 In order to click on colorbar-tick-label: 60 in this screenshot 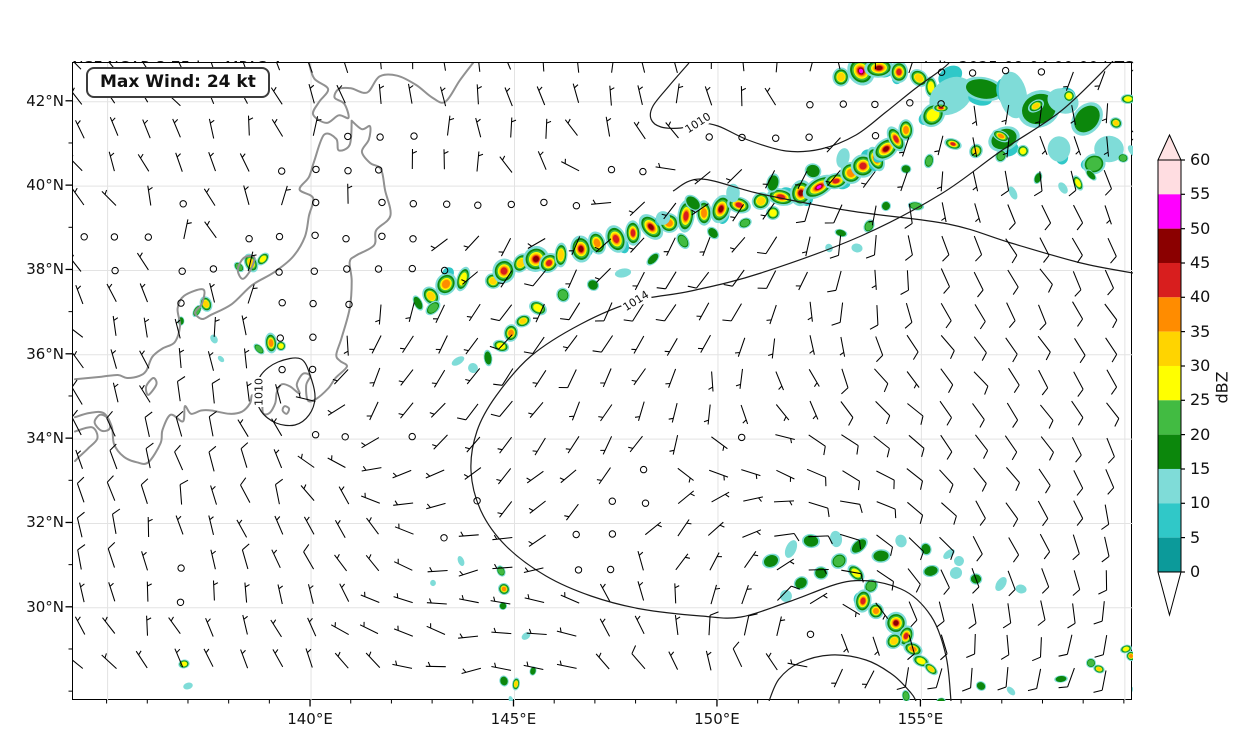, I will do `click(1200, 159)`.